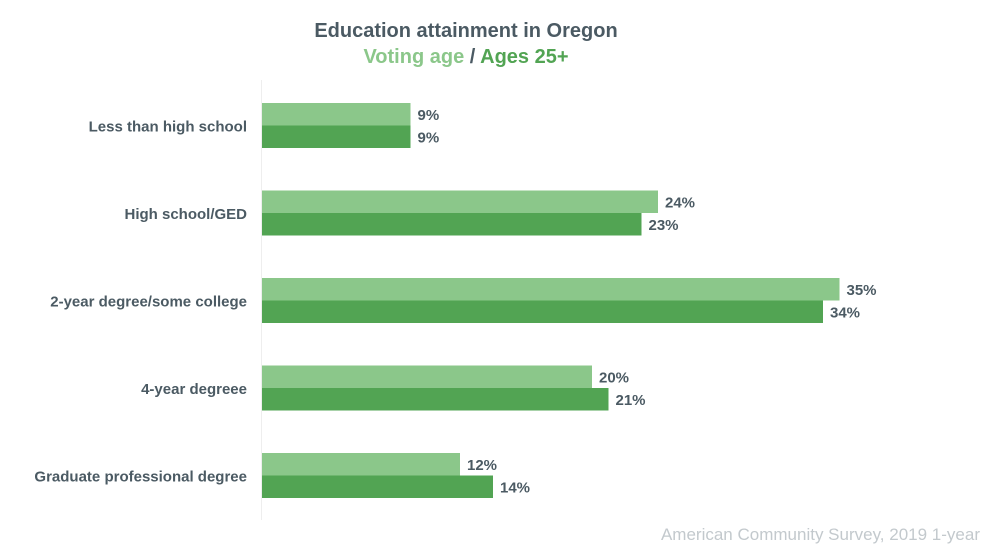 The width and height of the screenshot is (995, 553). I want to click on source-note: American Community Survey, 2019 1-year, so click(820, 534).